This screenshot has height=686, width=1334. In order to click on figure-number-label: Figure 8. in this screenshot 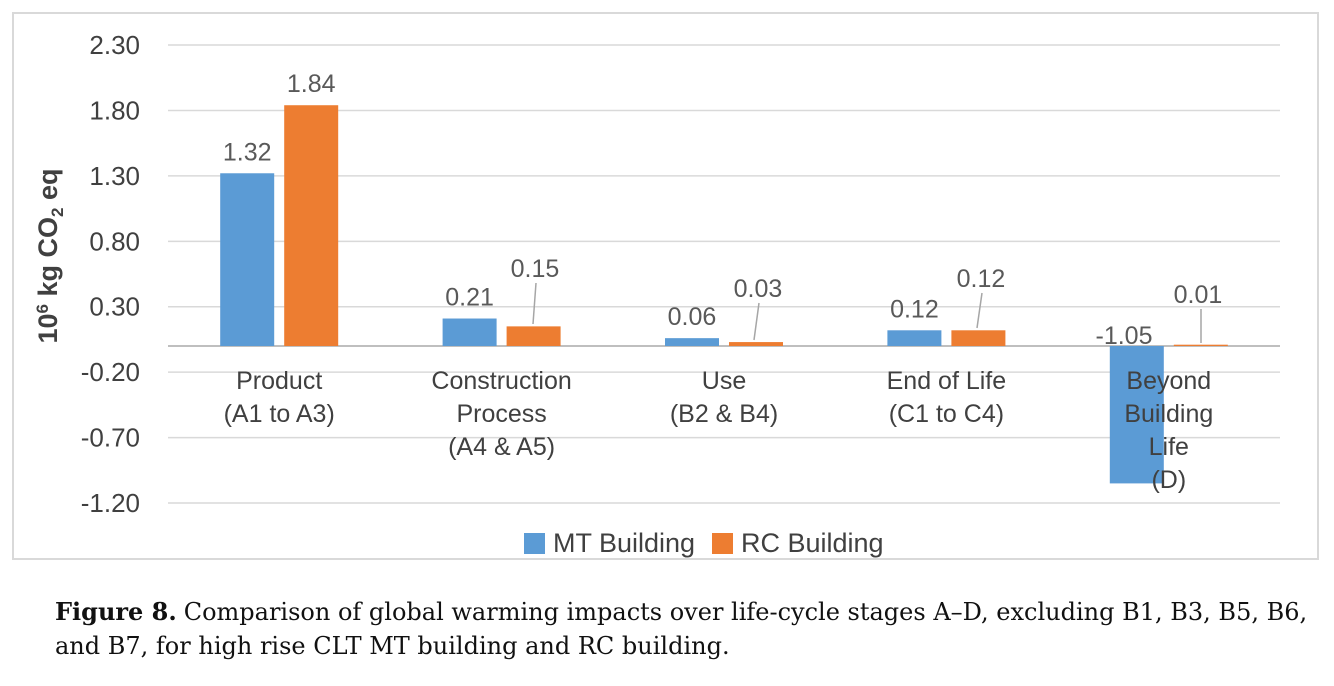, I will do `click(116, 611)`.